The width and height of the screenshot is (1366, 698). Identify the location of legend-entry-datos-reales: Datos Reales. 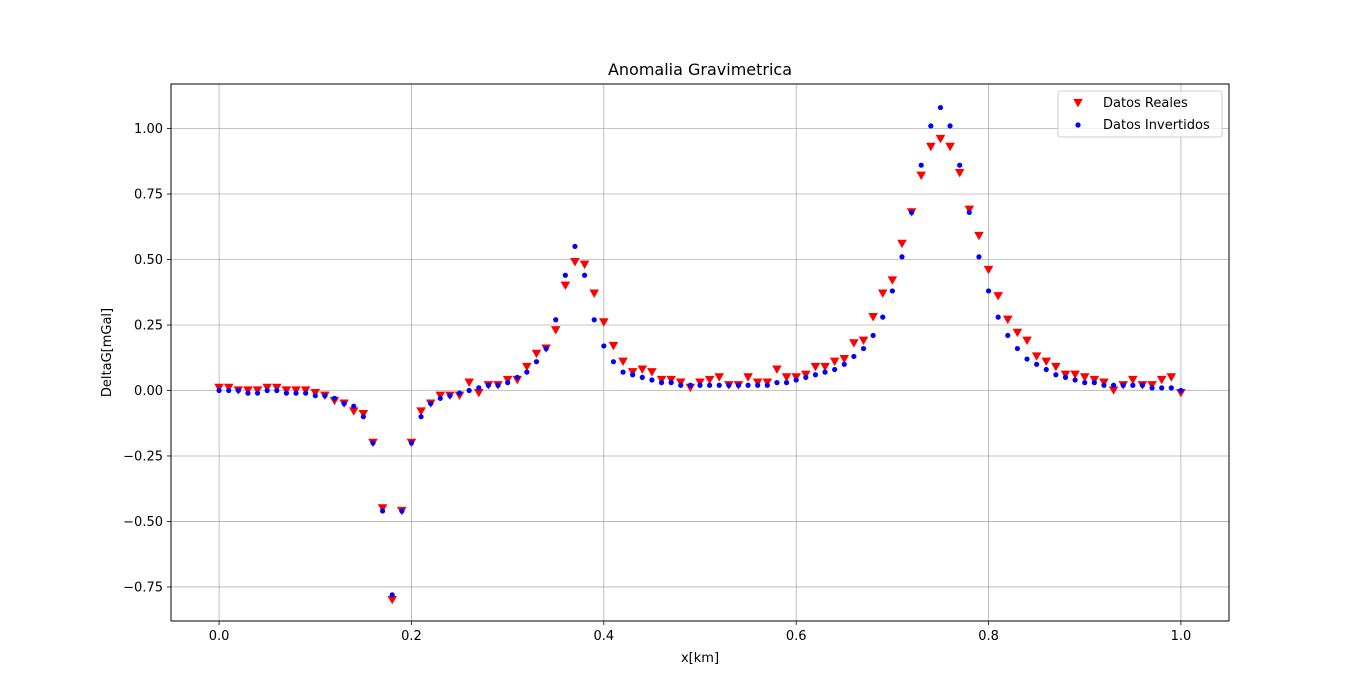
(1130, 103).